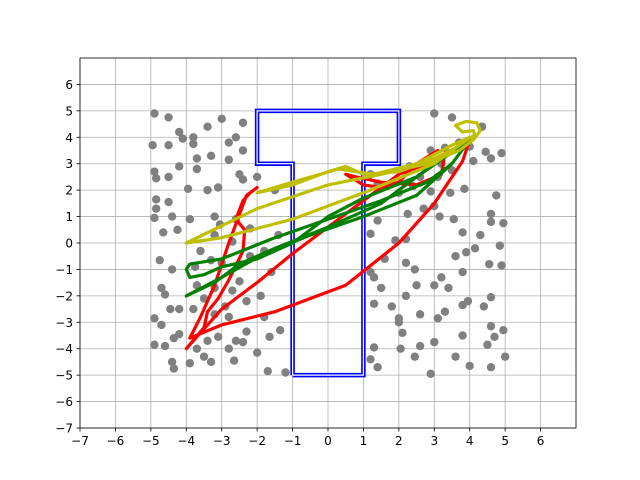  I want to click on x-tick-label: 2, so click(399, 441).